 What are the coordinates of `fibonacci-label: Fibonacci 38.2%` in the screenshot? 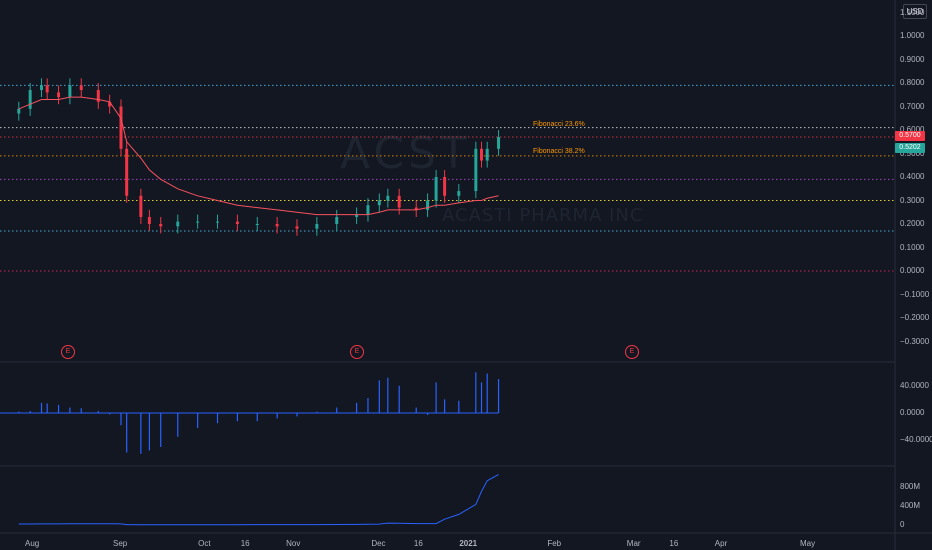 It's located at (559, 151).